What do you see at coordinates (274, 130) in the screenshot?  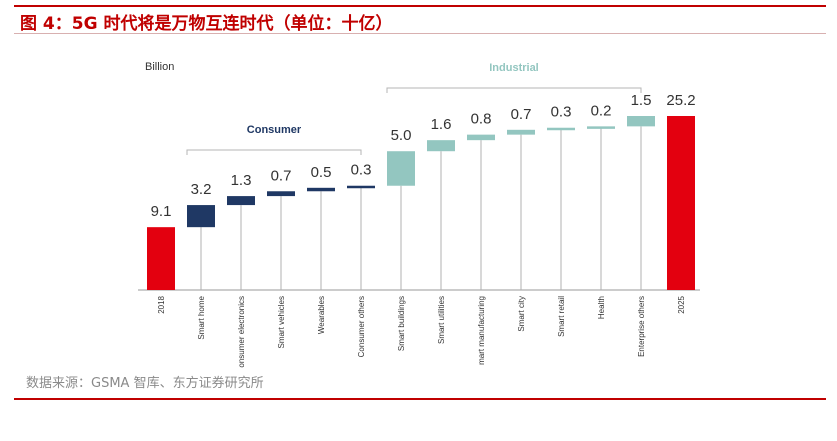 I see `consumer-group-label: Consumer` at bounding box center [274, 130].